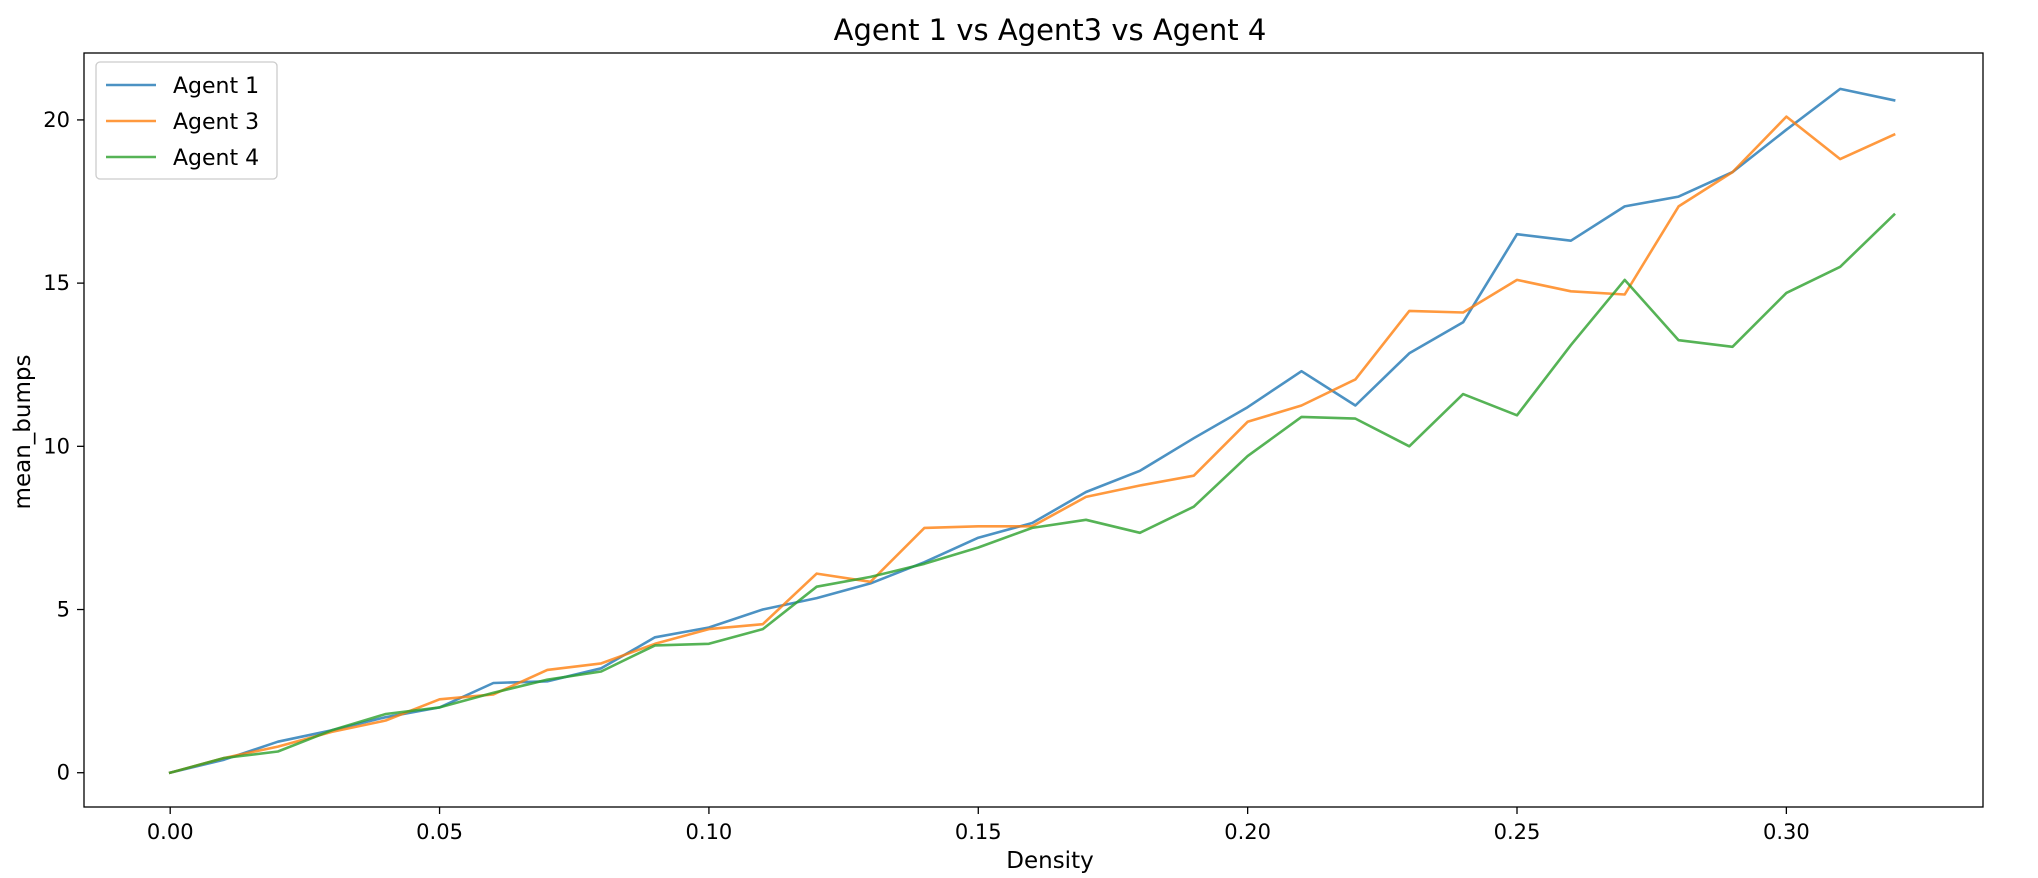  I want to click on y-tick-label: 20, so click(56, 120).